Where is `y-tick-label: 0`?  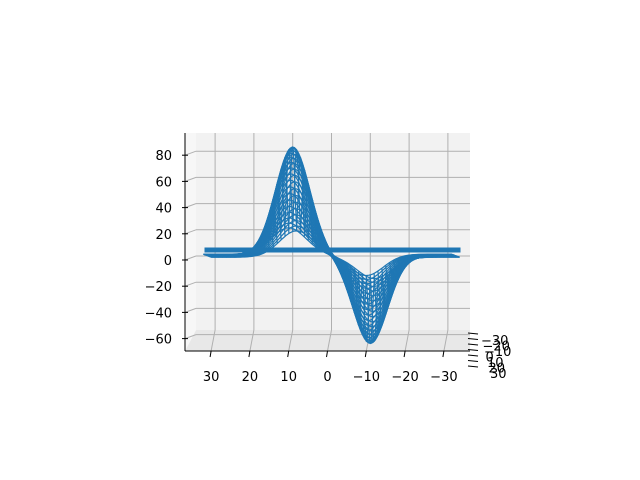
y-tick-label: 0 is located at coordinates (490, 358).